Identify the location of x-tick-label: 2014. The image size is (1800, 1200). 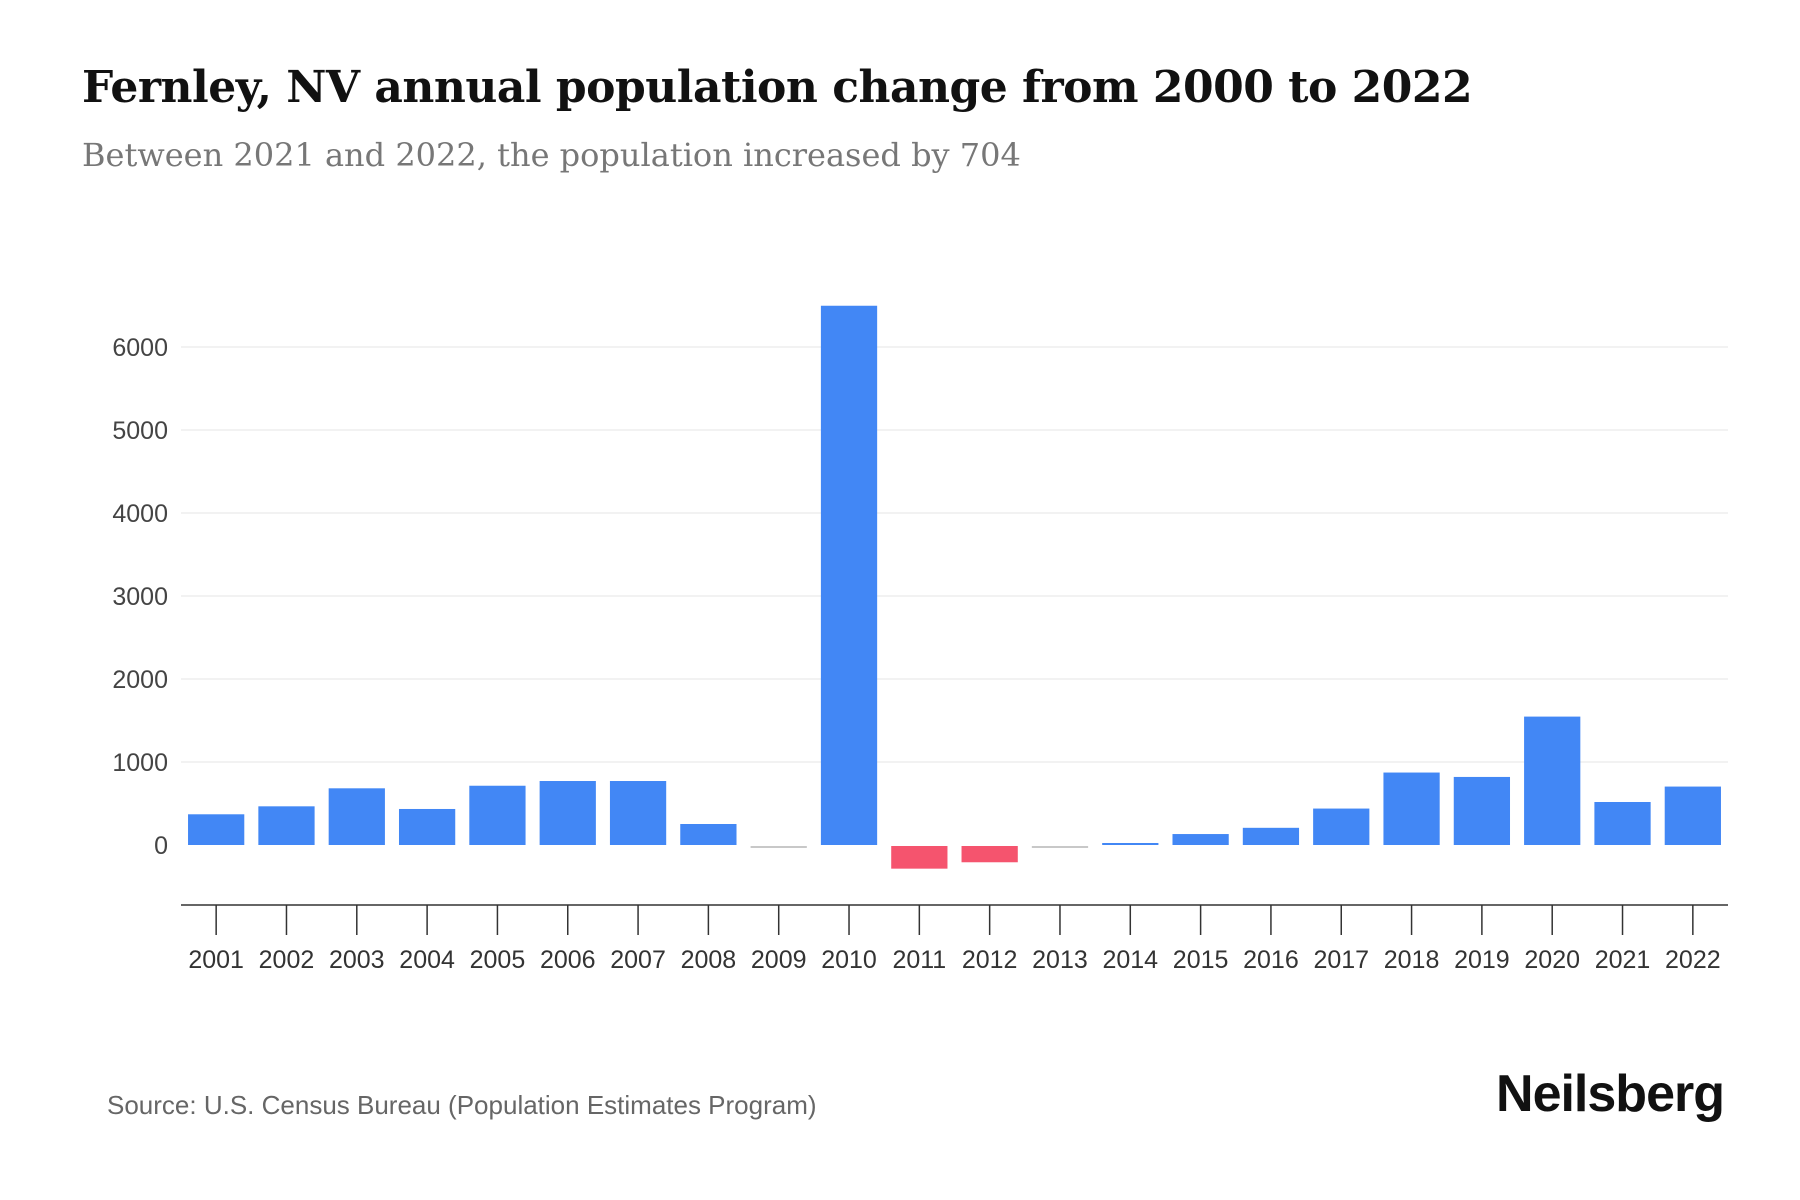
(1130, 960).